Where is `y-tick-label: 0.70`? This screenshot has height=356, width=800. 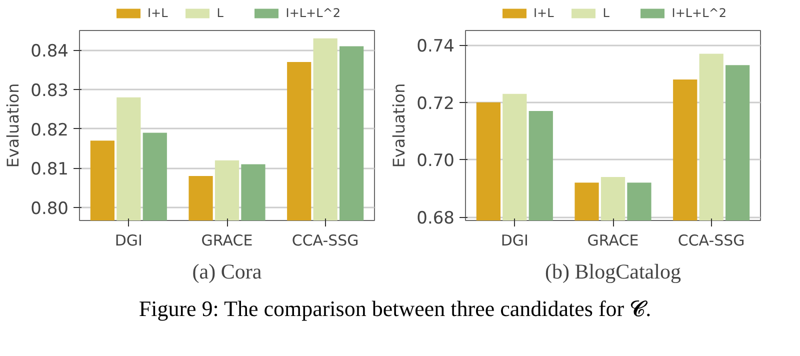
y-tick-label: 0.70 is located at coordinates (435, 161).